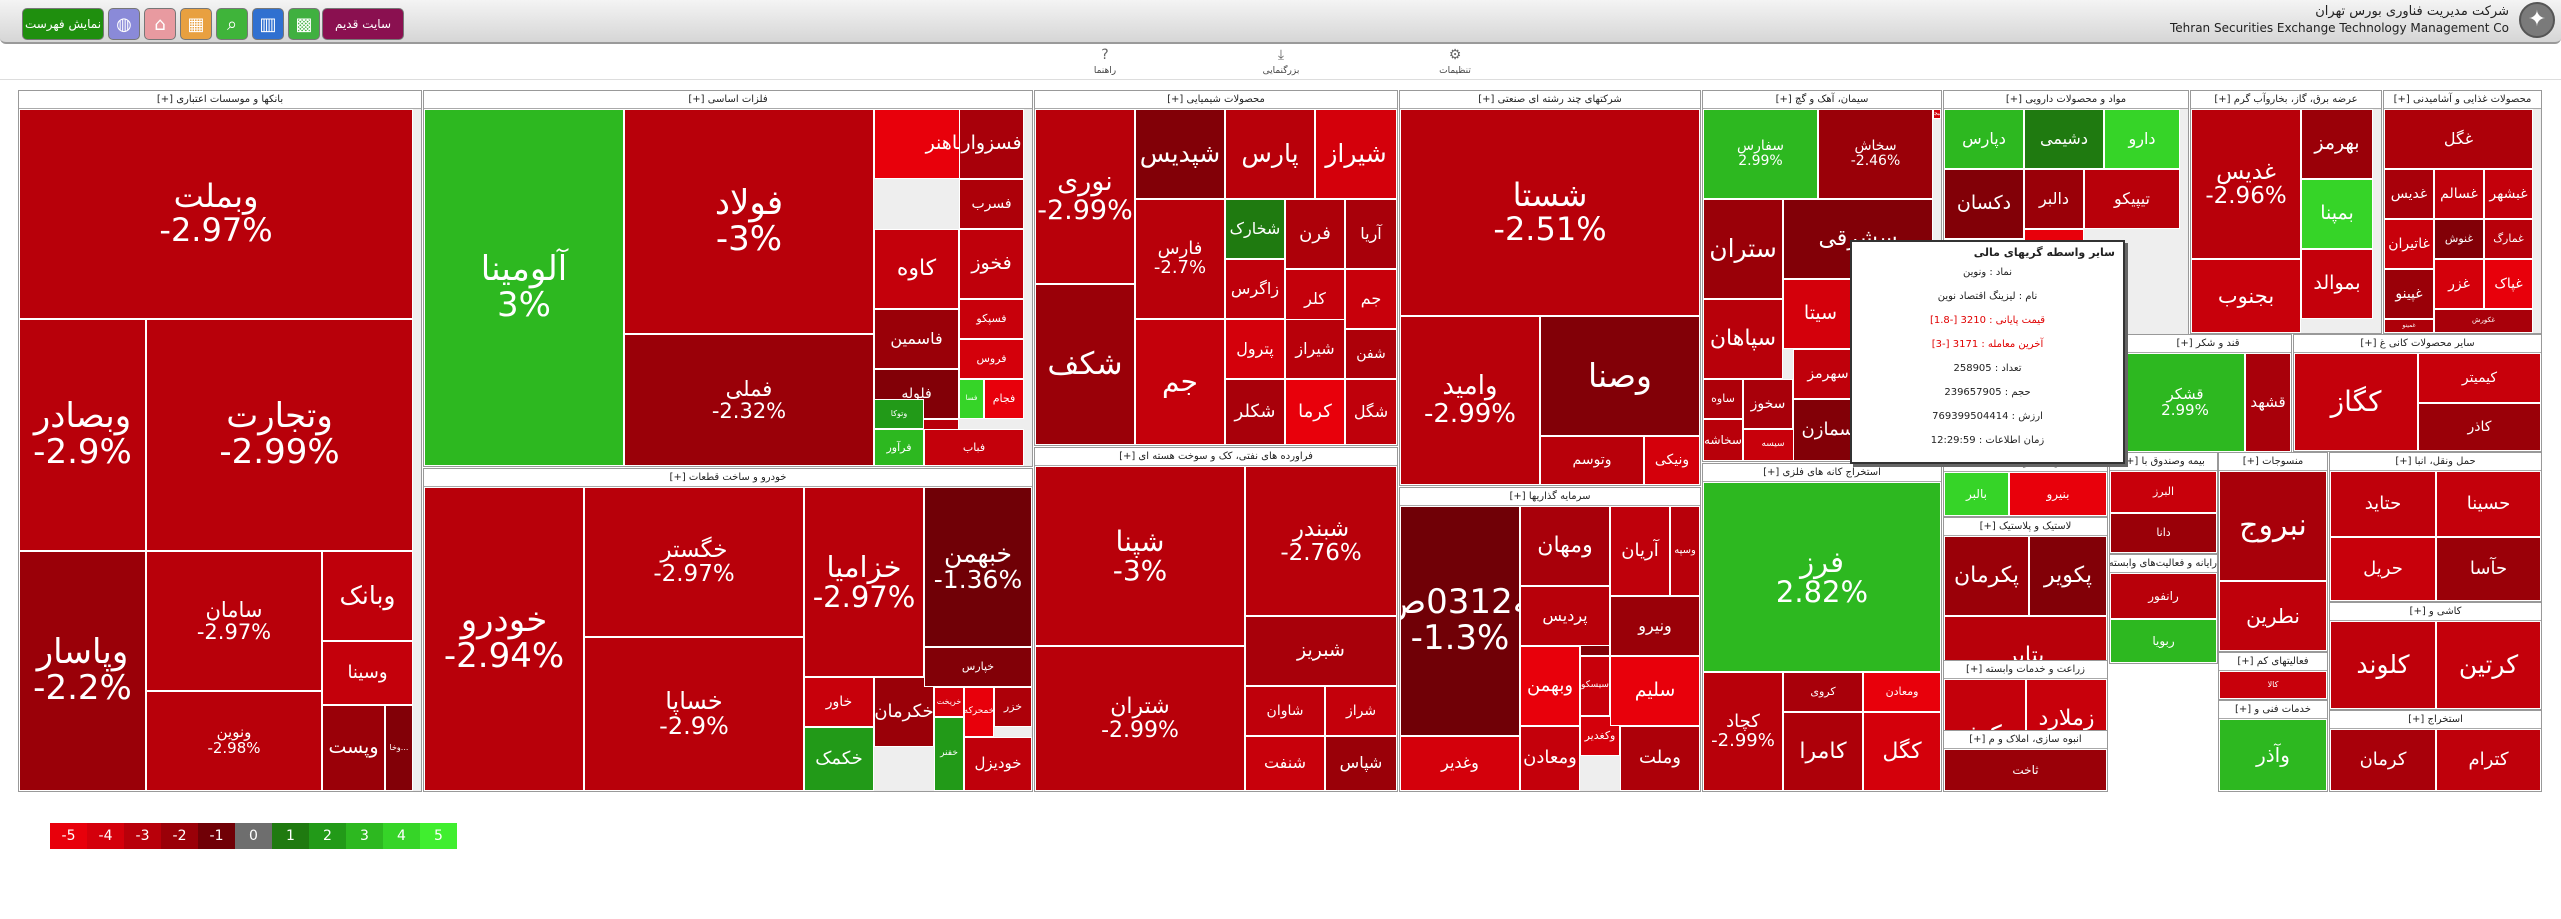 The image size is (2561, 919). Describe the element at coordinates (2064, 139) in the screenshot. I see `stock-tile: دشیمی` at that location.